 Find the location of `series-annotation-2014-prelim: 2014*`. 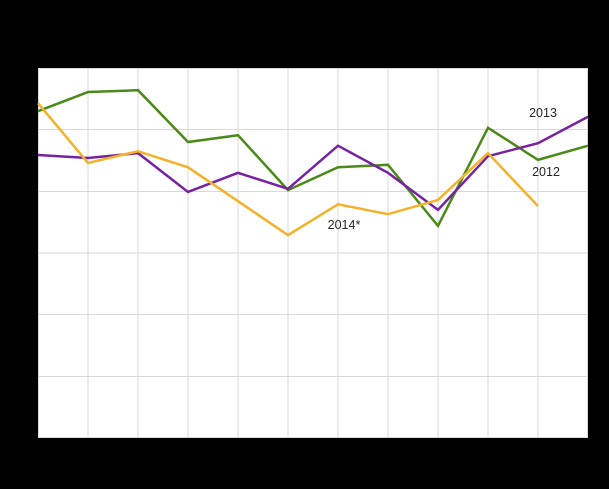

series-annotation-2014-prelim: 2014* is located at coordinates (344, 225).